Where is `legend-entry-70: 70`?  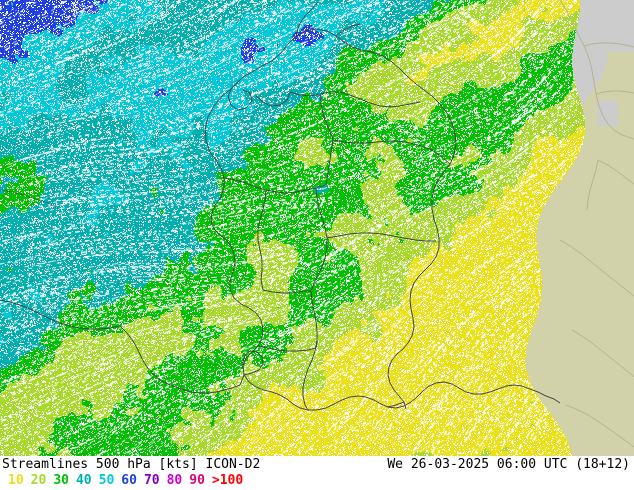
legend-entry-70: 70 is located at coordinates (151, 480).